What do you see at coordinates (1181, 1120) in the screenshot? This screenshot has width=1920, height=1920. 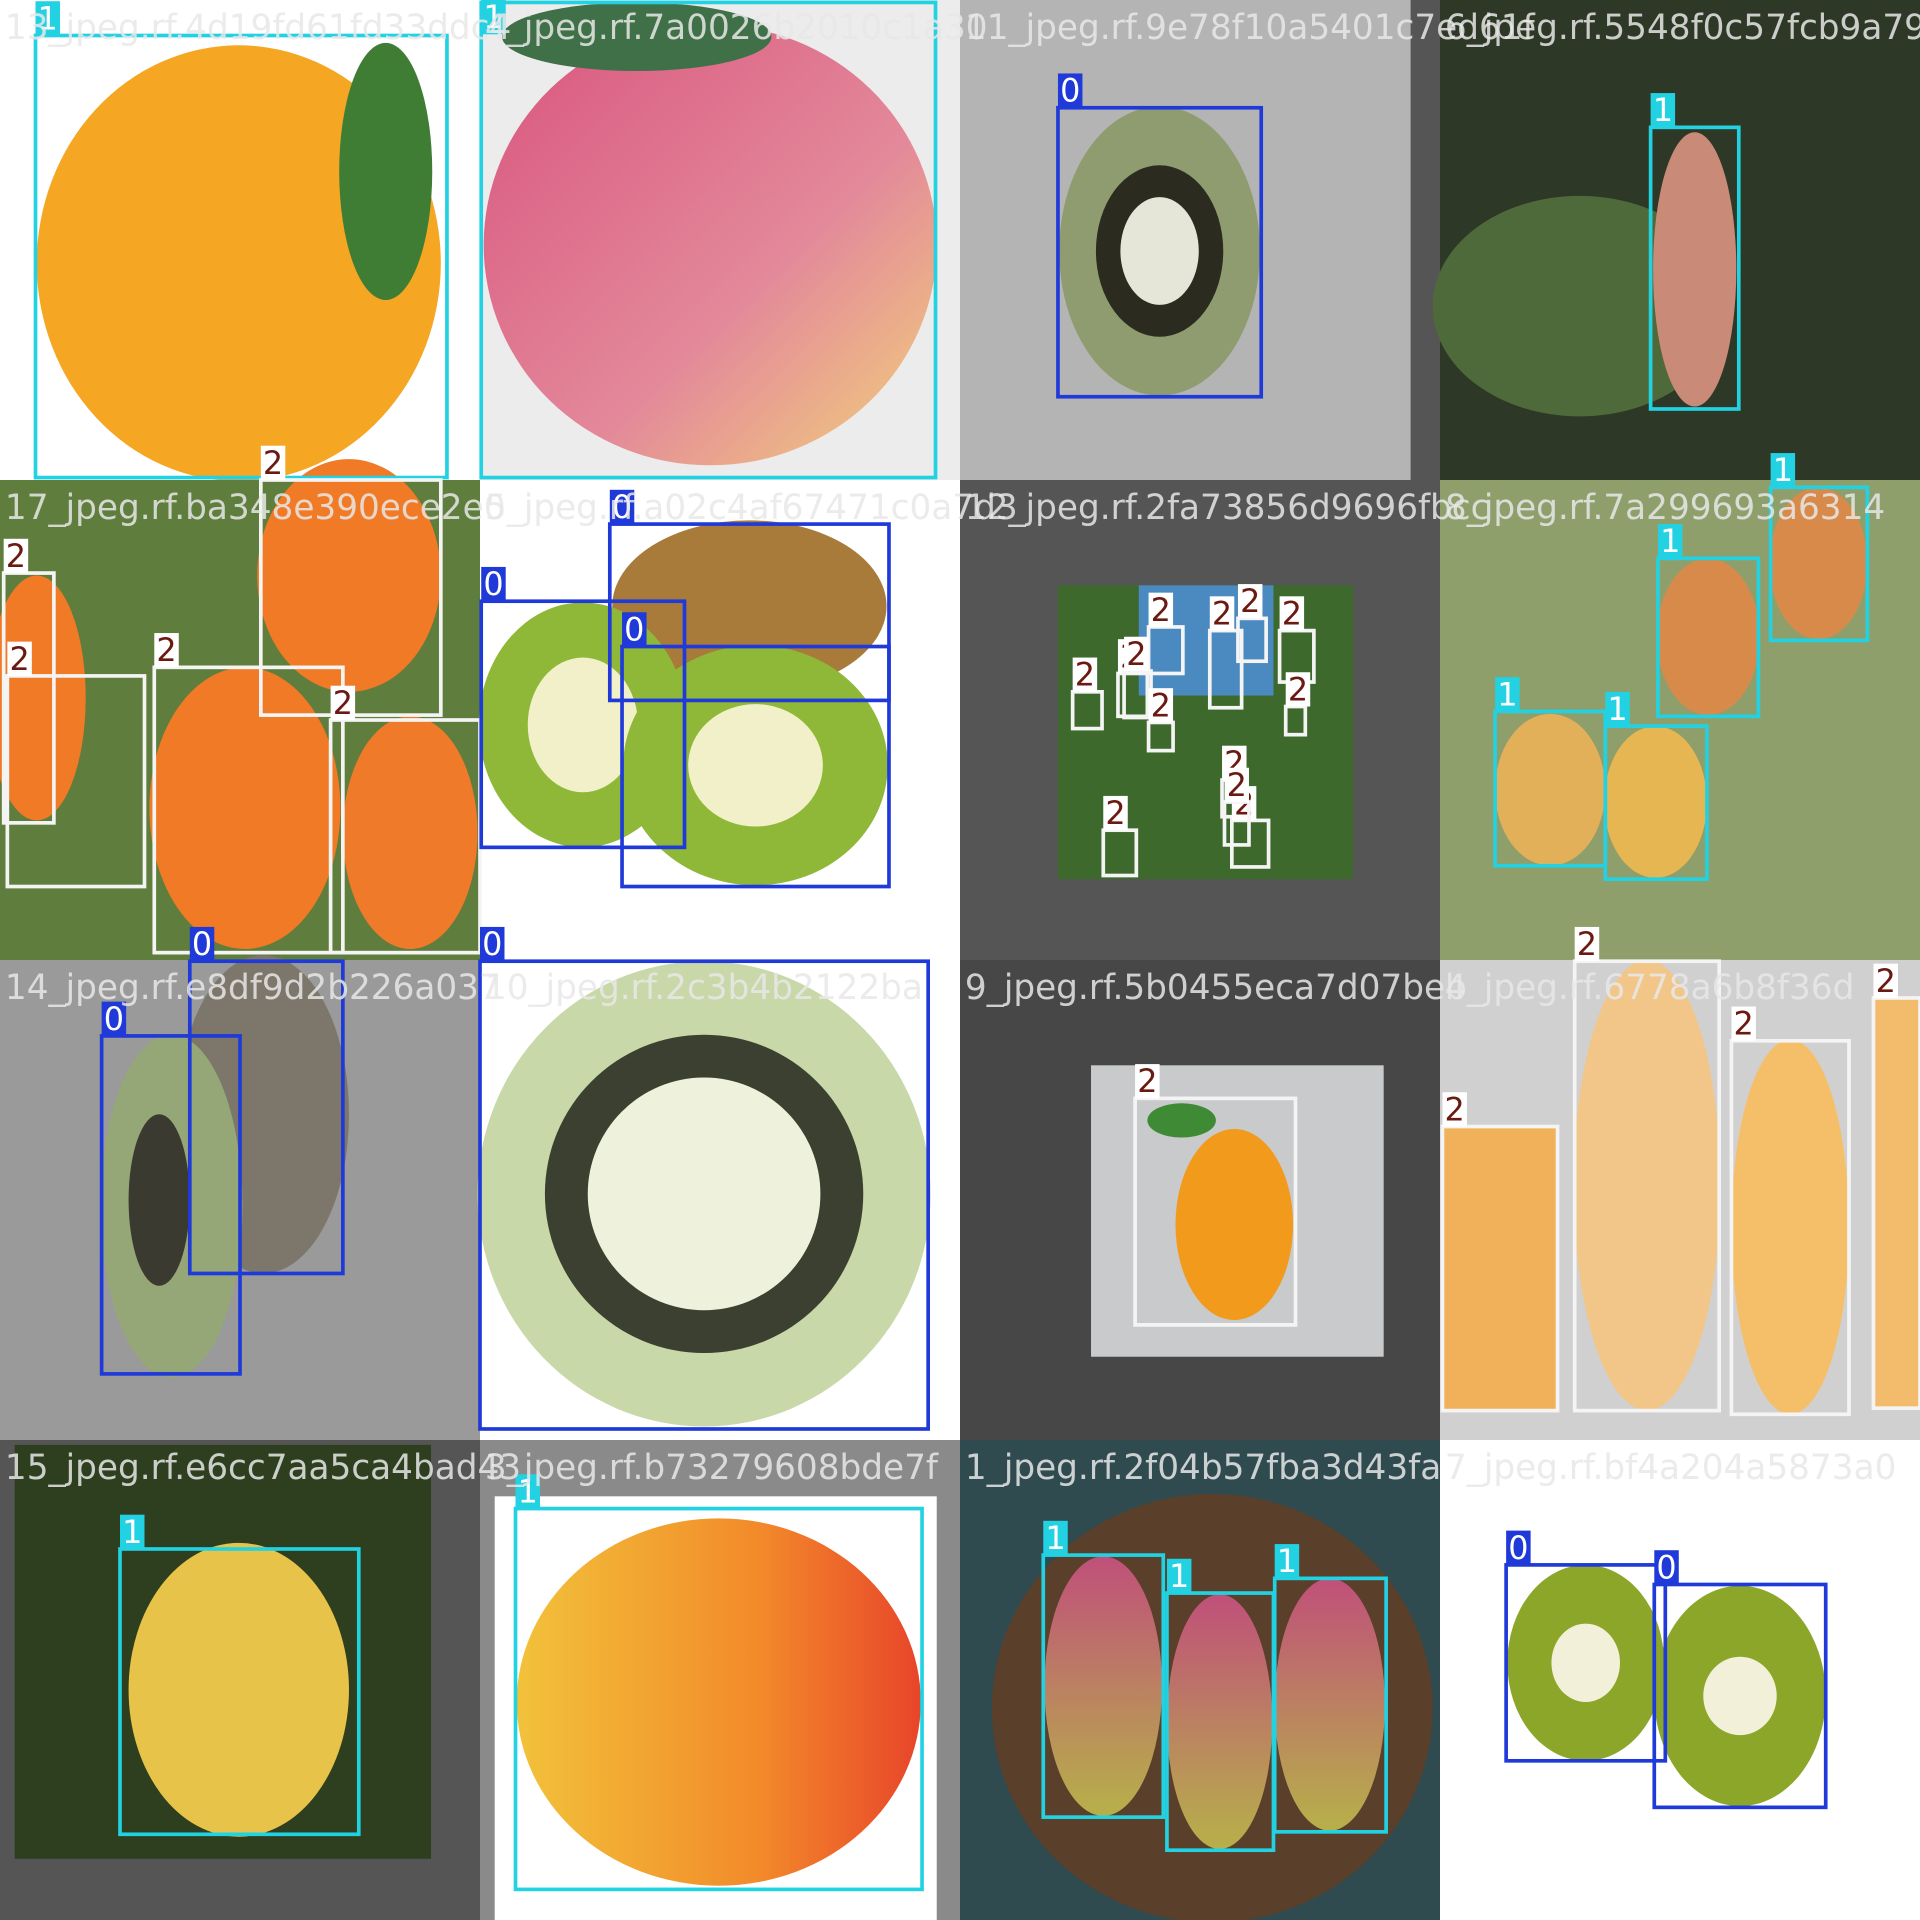 I see `leaf` at bounding box center [1181, 1120].